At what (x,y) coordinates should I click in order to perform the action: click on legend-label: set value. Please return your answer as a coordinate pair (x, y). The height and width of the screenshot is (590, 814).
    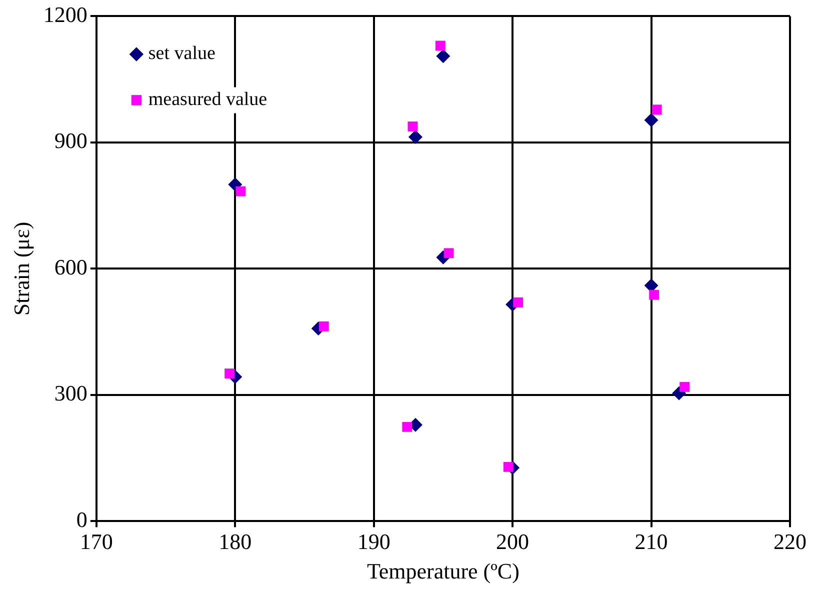
    Looking at the image, I should click on (182, 53).